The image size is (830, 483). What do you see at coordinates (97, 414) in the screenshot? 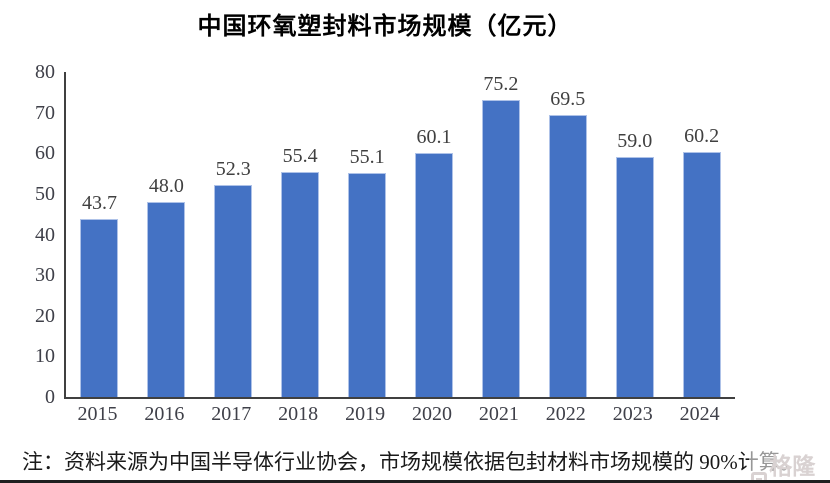
I see `x-tick-label: 2015` at bounding box center [97, 414].